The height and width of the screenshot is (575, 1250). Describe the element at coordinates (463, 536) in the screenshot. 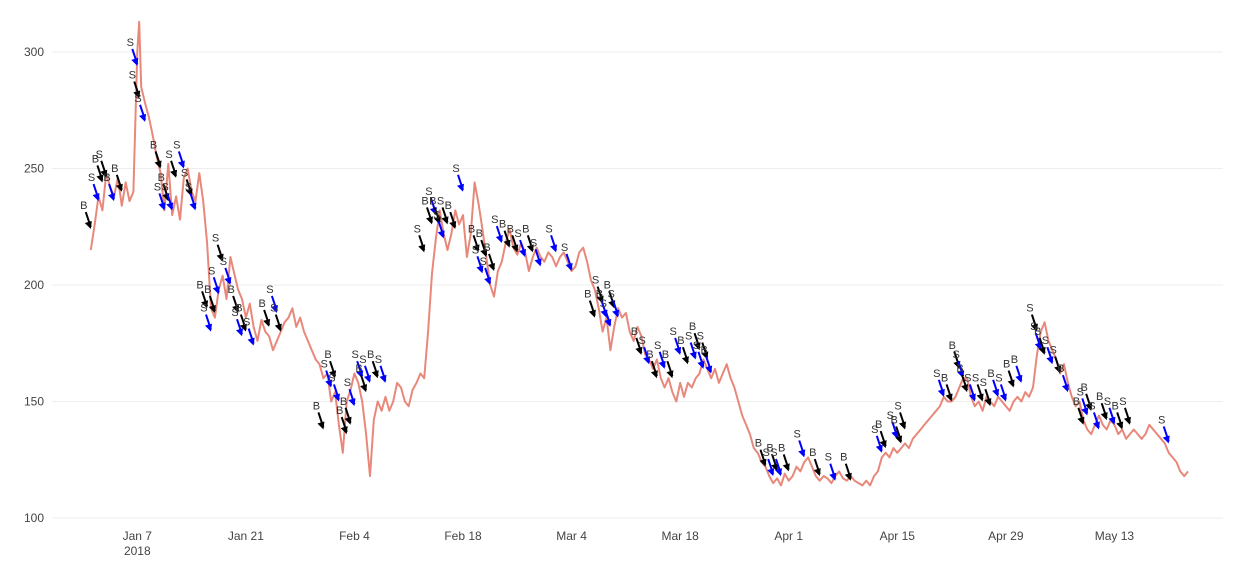

I see `x-tick-label: Feb 18` at that location.